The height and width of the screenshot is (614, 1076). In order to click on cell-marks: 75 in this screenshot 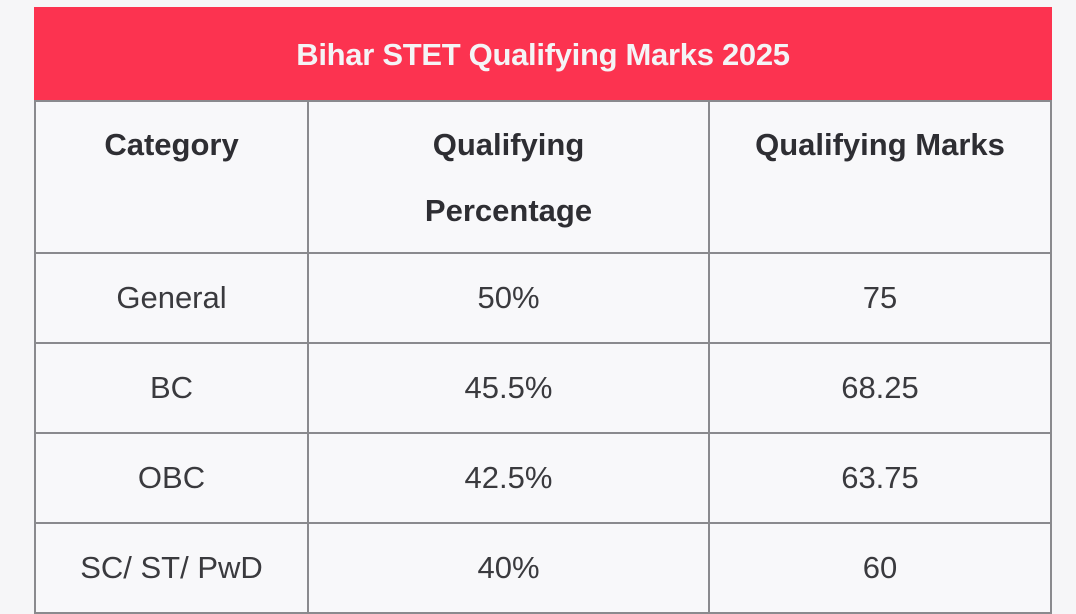, I will do `click(880, 298)`.